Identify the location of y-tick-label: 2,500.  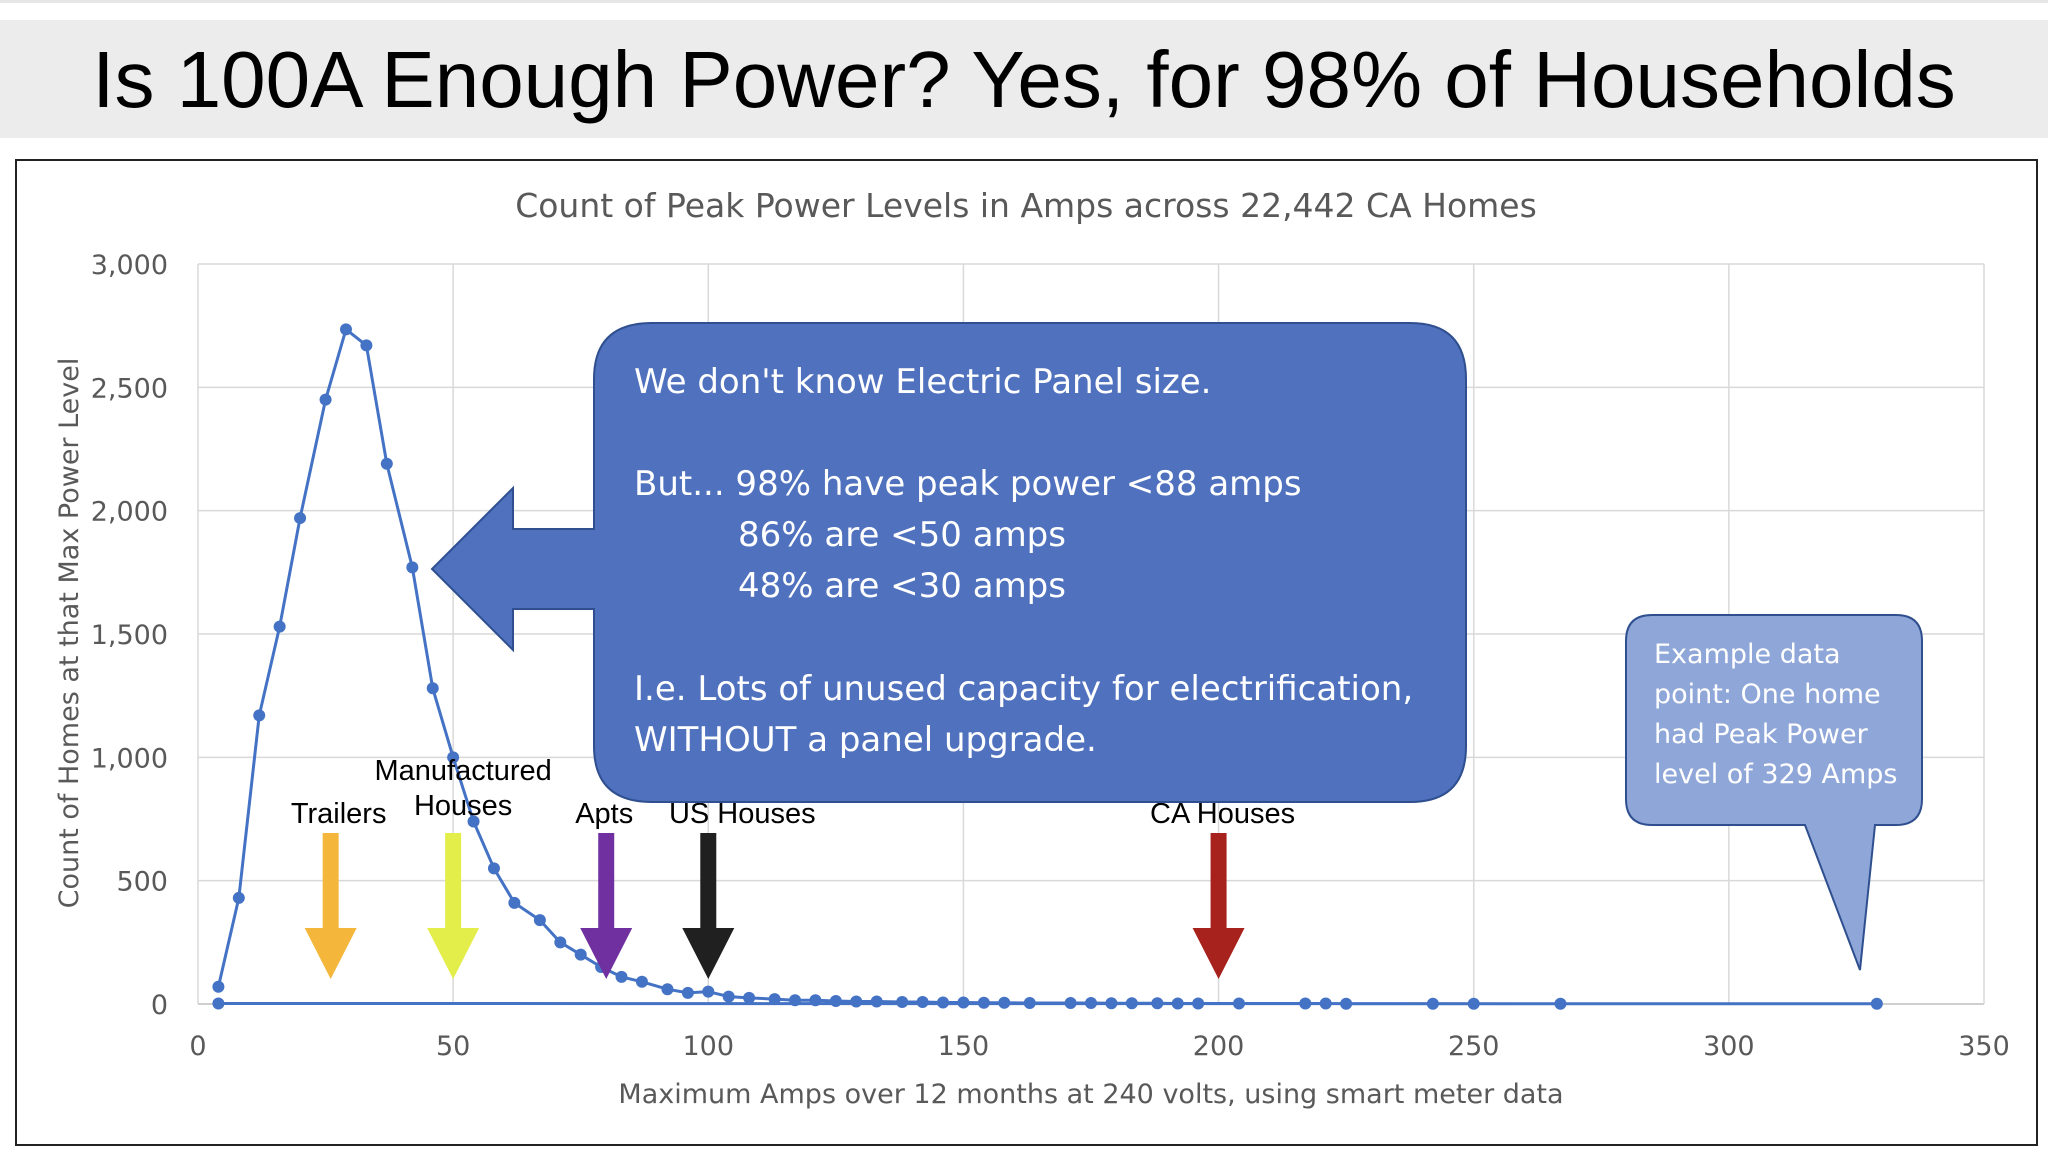
(129, 388).